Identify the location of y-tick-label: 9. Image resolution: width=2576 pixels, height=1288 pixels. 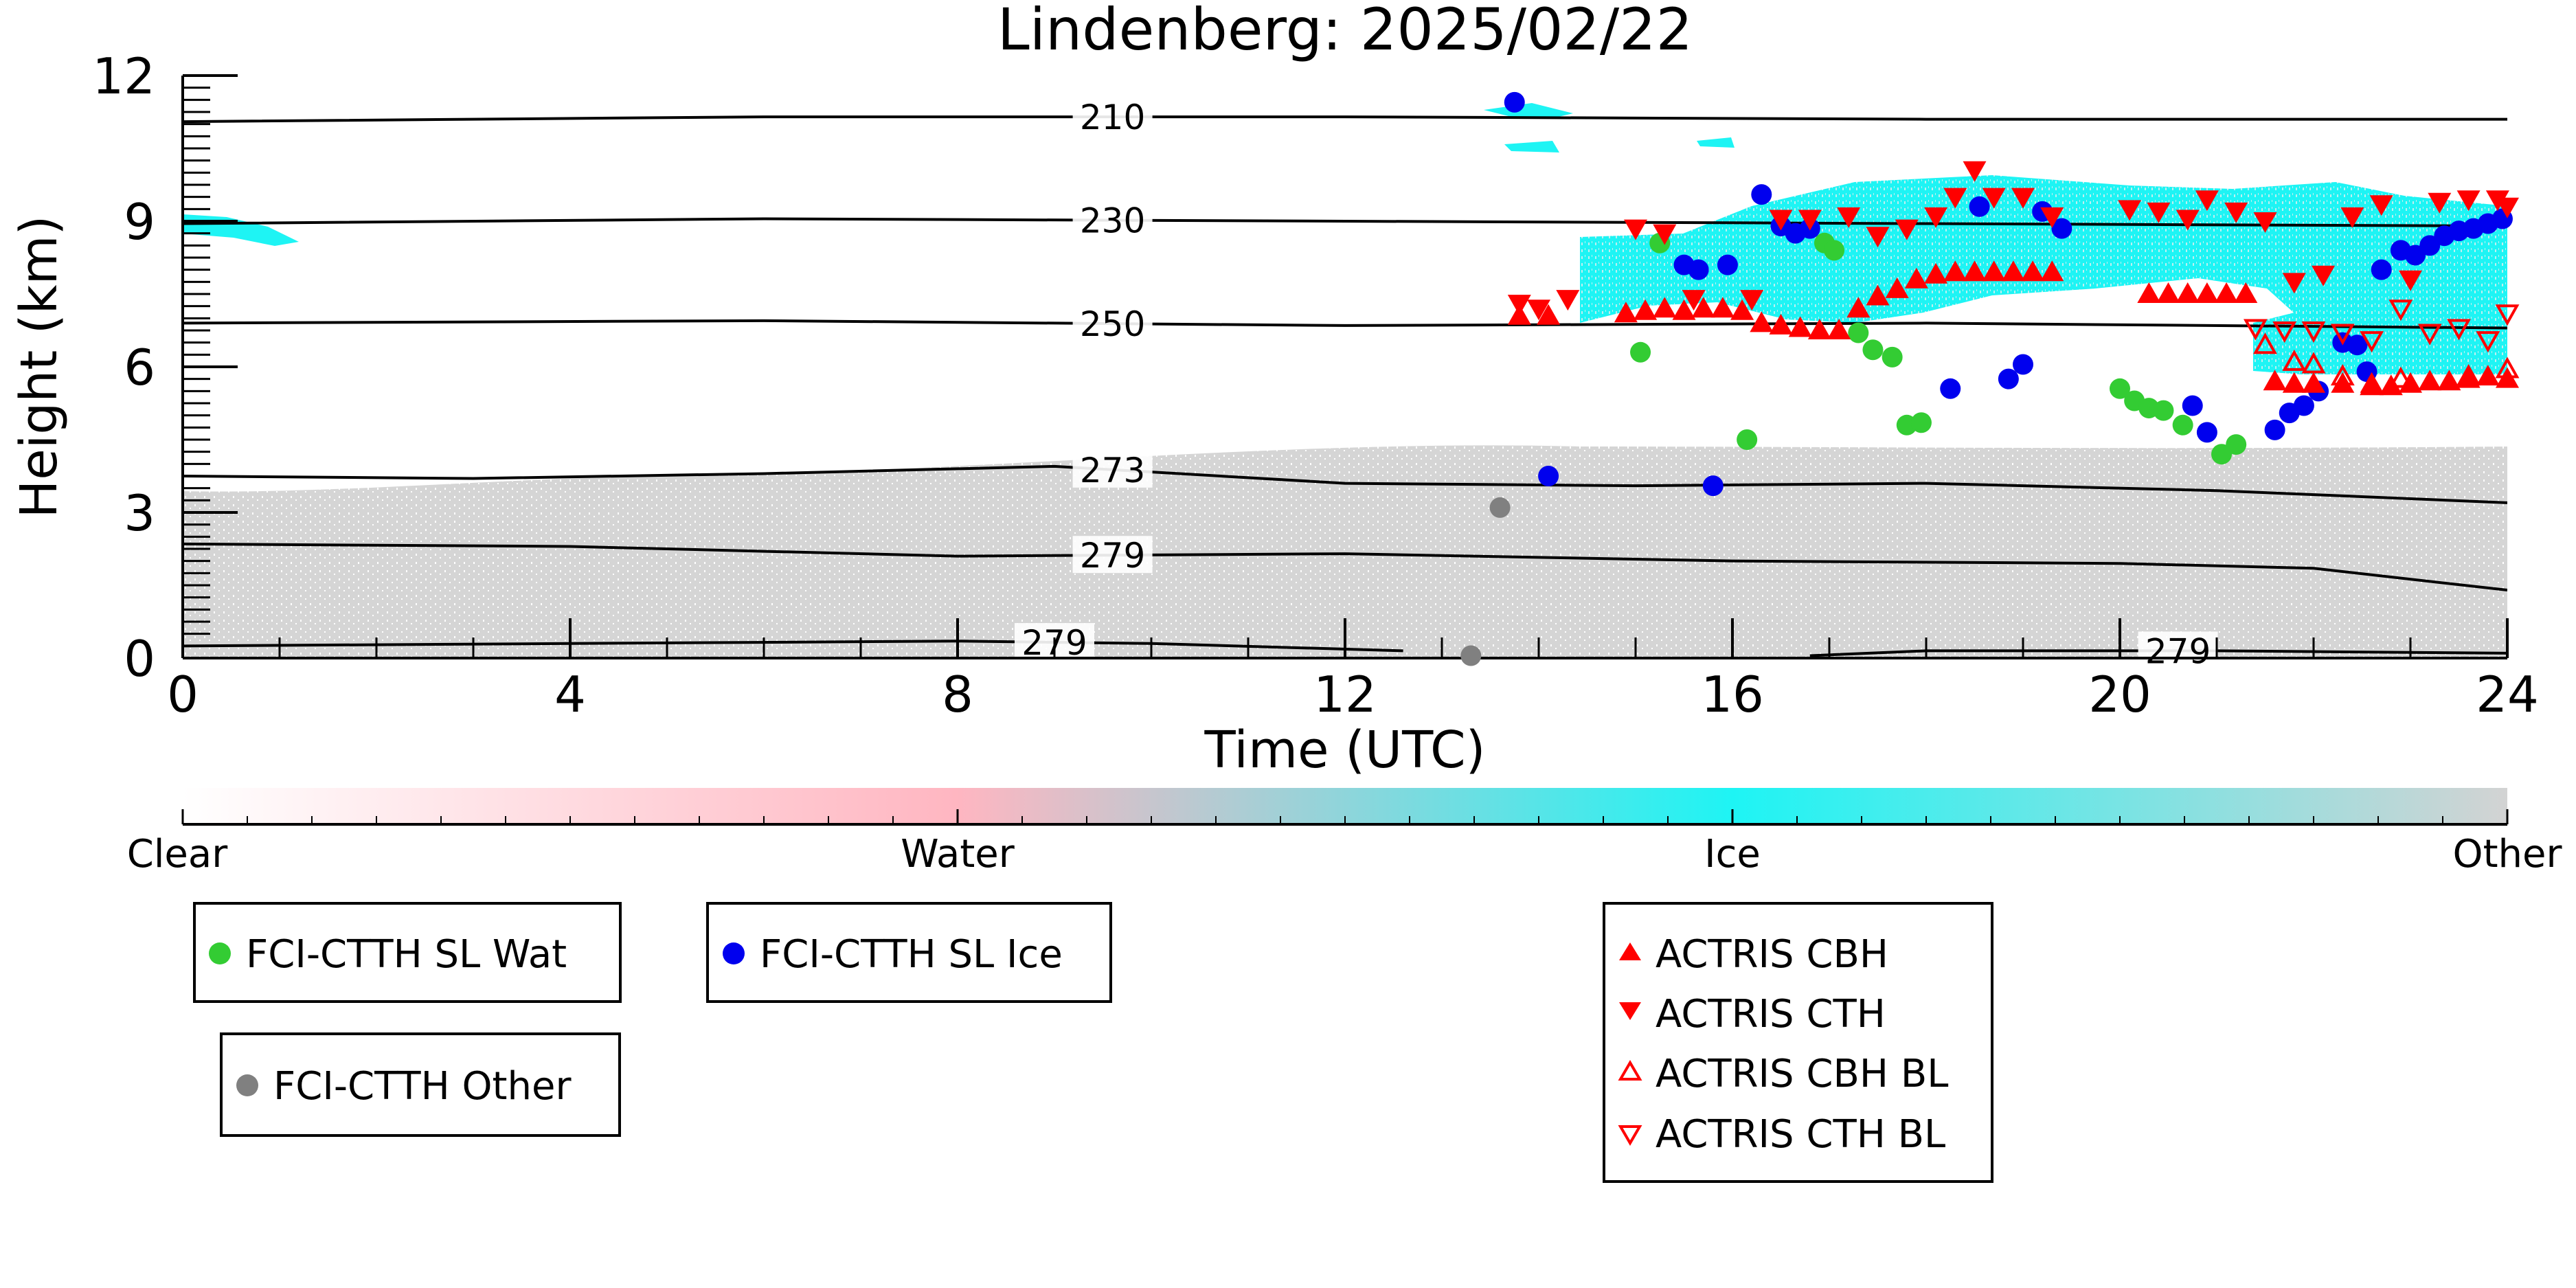
(139, 222).